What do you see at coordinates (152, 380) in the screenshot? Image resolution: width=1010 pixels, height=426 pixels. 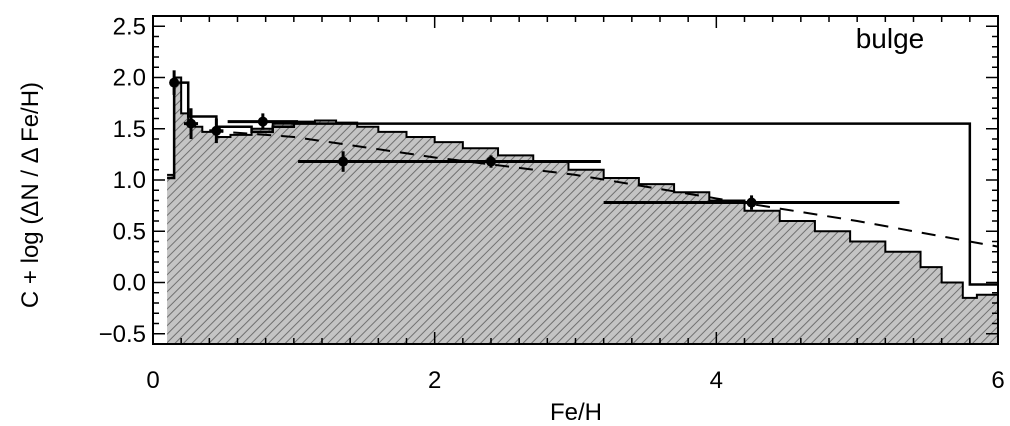 I see `x-tick-label: 0` at bounding box center [152, 380].